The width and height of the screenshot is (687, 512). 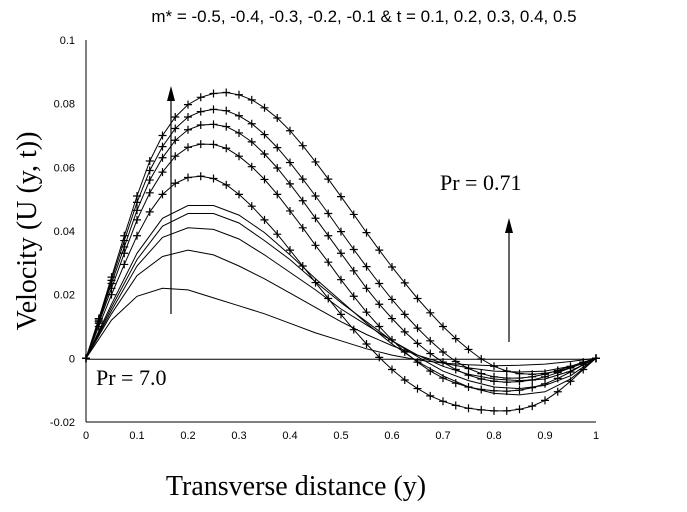 I want to click on y-axis-title: Velocity (U (y, t)), so click(x=27, y=231).